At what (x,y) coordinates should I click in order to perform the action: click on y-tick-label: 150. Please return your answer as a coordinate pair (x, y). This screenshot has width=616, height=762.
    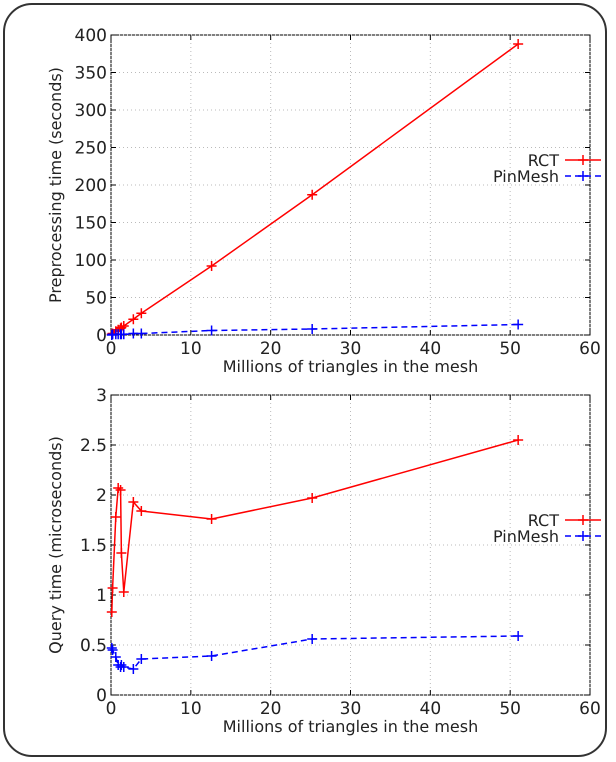
    Looking at the image, I should click on (90, 224).